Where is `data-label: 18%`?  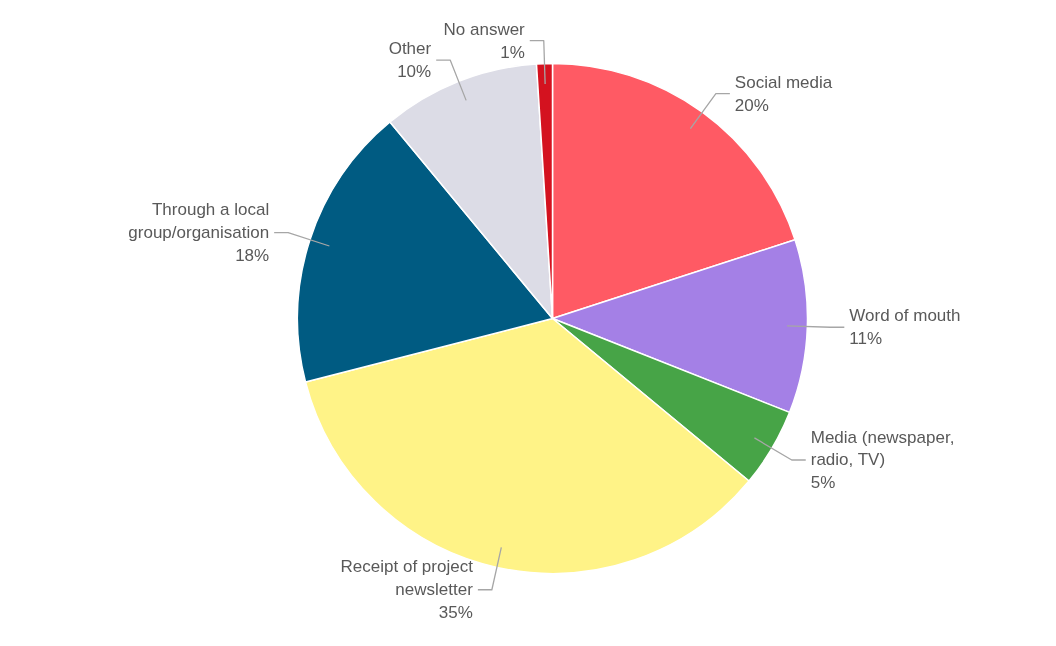
data-label: 18% is located at coordinates (252, 255).